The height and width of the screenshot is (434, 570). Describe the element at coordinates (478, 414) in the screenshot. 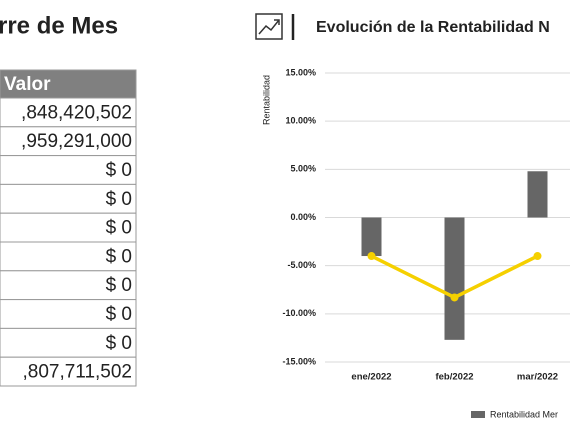

I see `legend-swatch` at that location.